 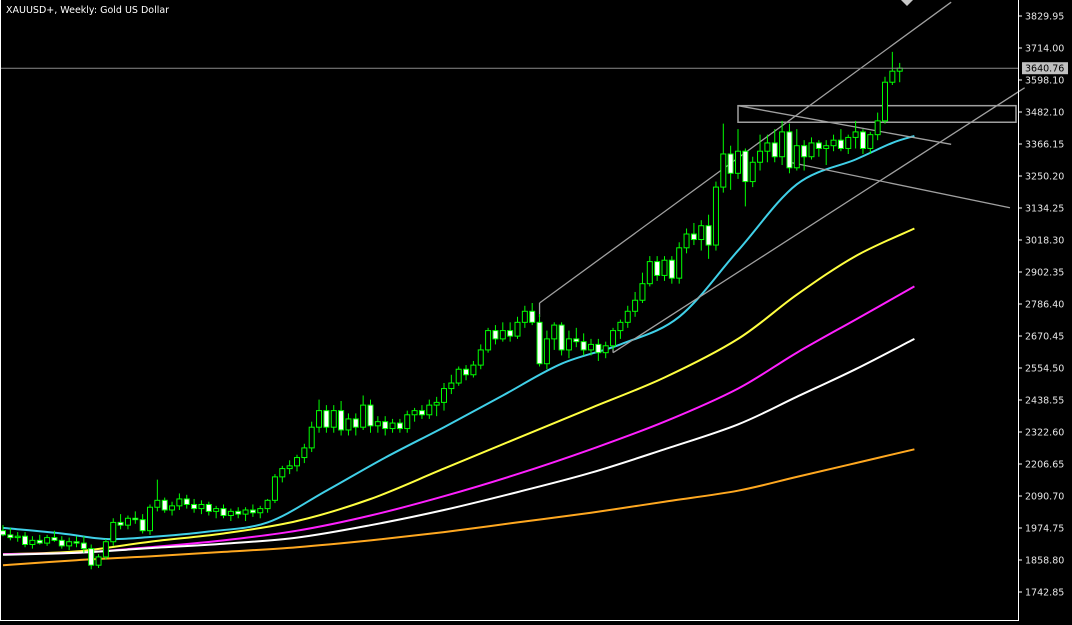 I want to click on flag-upper-line, so click(x=844, y=125).